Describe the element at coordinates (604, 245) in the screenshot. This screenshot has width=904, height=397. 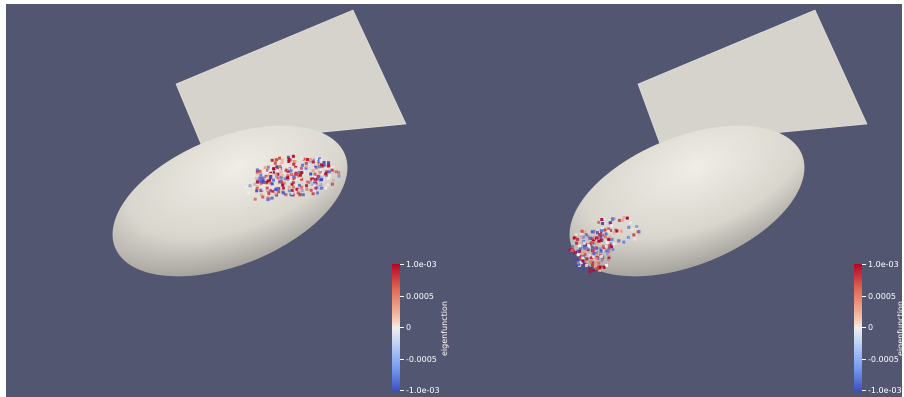
I see `eigenfunction-speckle-right` at that location.